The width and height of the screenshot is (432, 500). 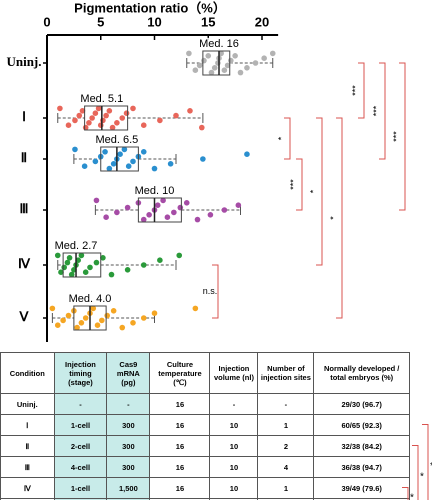 What do you see at coordinates (234, 499) in the screenshot?
I see `table-cell: 10` at bounding box center [234, 499].